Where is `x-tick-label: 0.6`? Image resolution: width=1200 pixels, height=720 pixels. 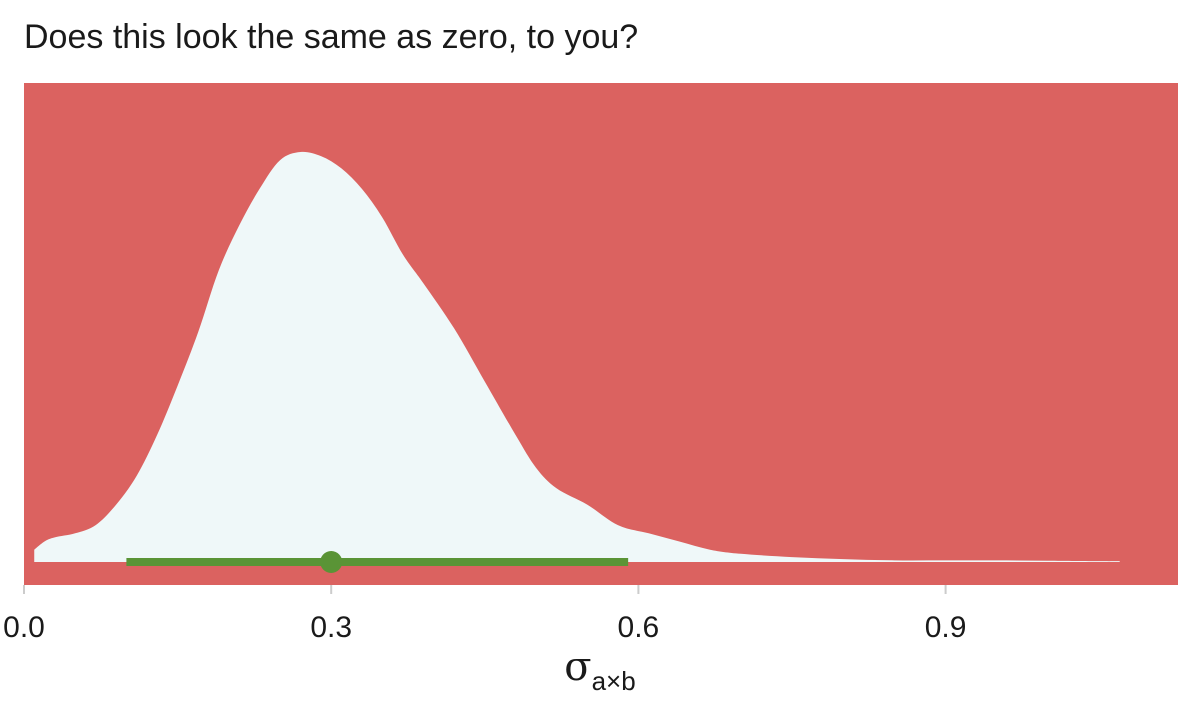 x-tick-label: 0.6 is located at coordinates (639, 627).